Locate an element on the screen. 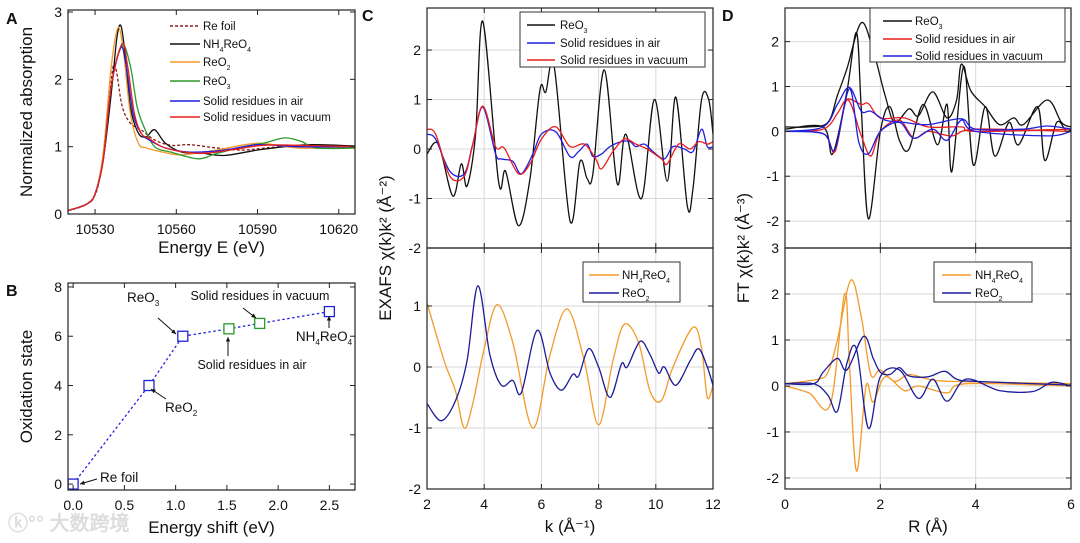  x-tick-label: 1.5 is located at coordinates (227, 505).